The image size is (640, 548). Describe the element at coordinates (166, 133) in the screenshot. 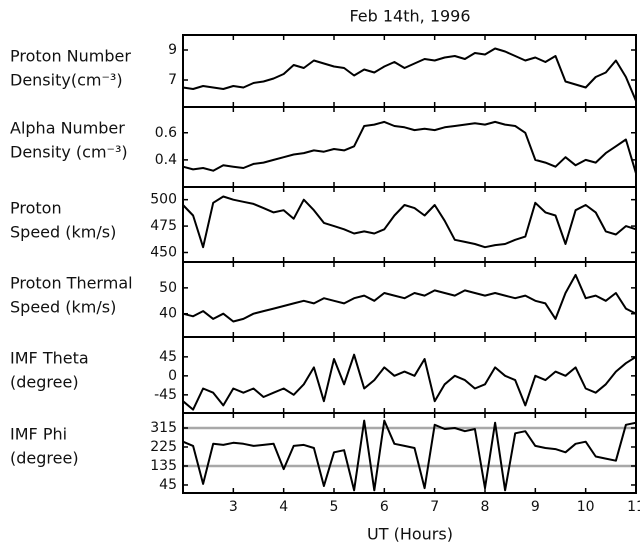

I see `y-tick-label: 0.6` at that location.